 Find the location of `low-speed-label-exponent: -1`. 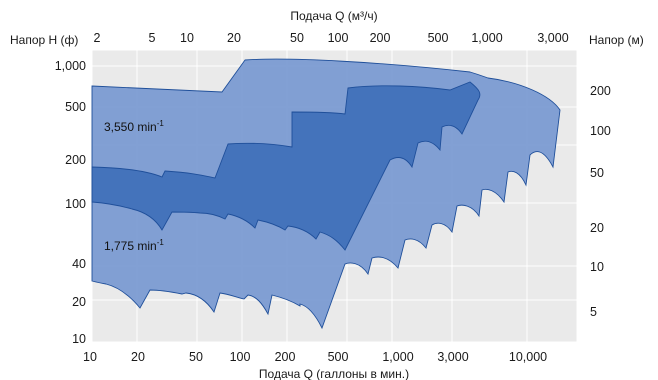

low-speed-label-exponent: -1 is located at coordinates (161, 242).